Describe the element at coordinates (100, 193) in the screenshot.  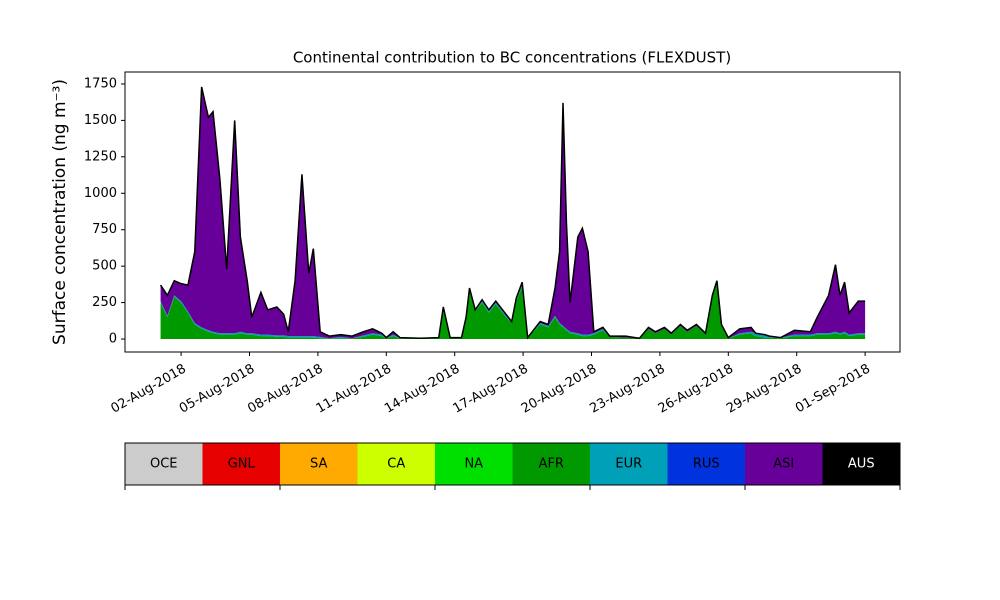
I see `y-tick-label: 1000` at that location.